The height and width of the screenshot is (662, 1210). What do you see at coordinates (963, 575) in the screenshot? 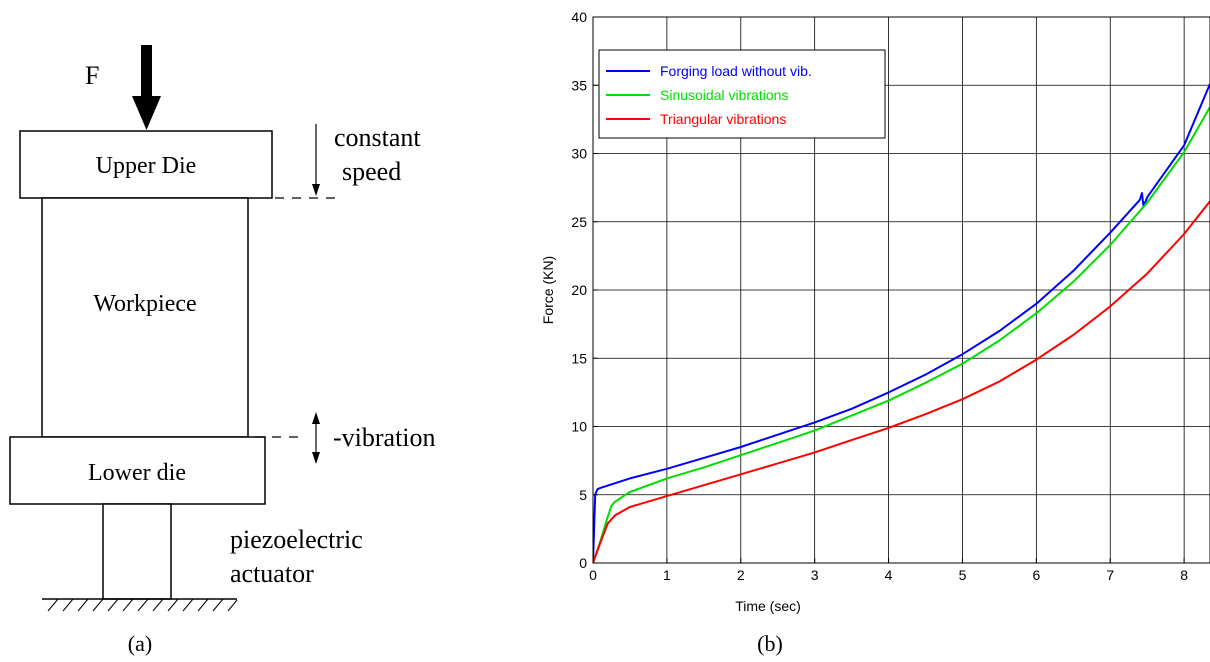
I see `x-tick-label: 5` at bounding box center [963, 575].